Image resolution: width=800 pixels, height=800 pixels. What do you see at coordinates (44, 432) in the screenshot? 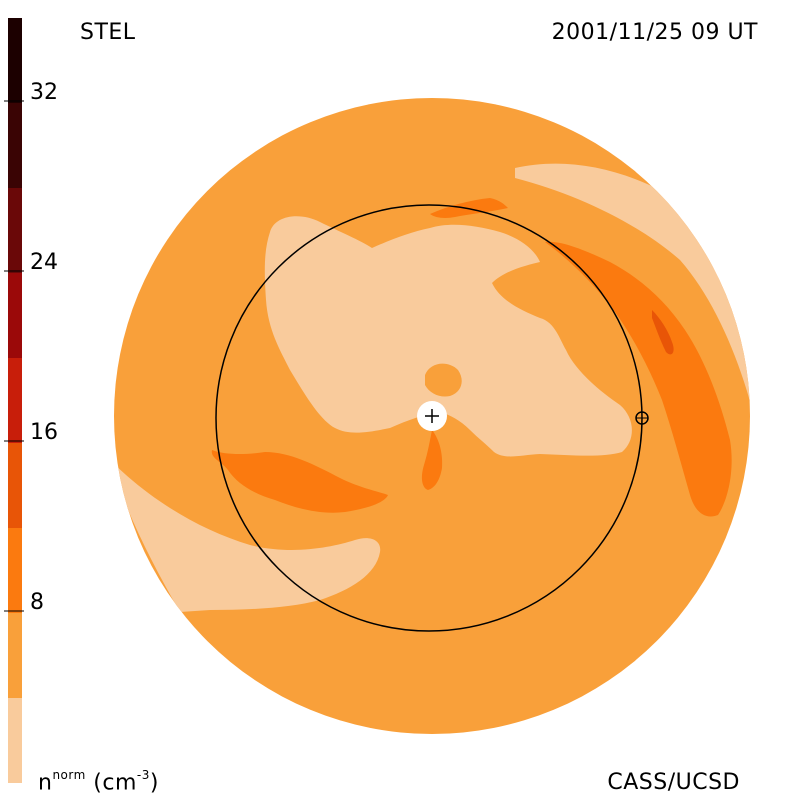
I see `colorbar-tick-16: 16` at bounding box center [44, 432].